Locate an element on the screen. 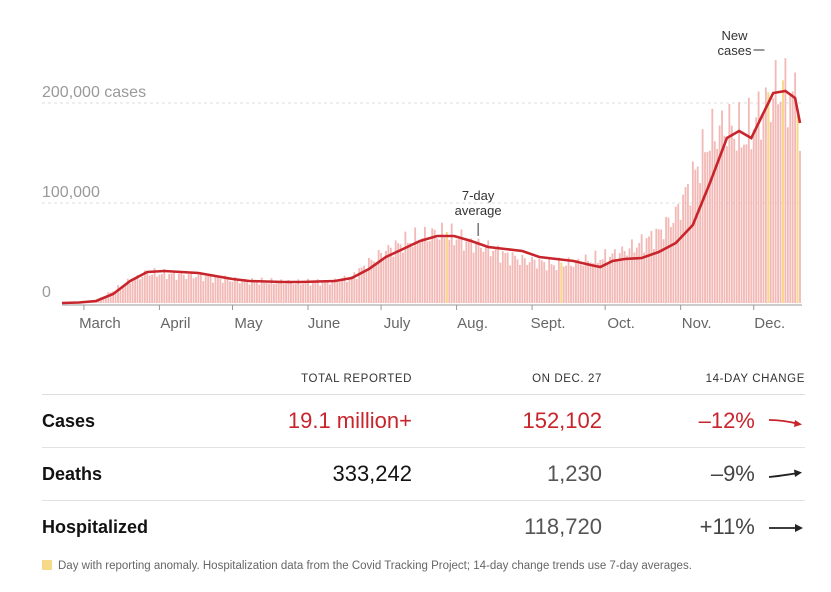 The height and width of the screenshot is (592, 831). y-tick-label: 0 is located at coordinates (46, 292).